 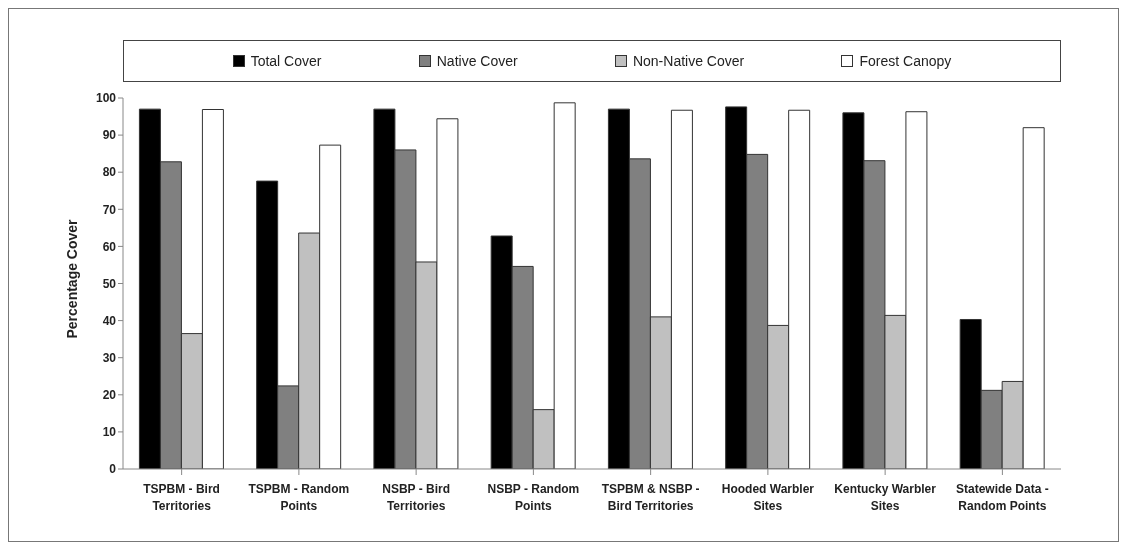 I want to click on y-tick-label: 70, so click(x=109, y=209).